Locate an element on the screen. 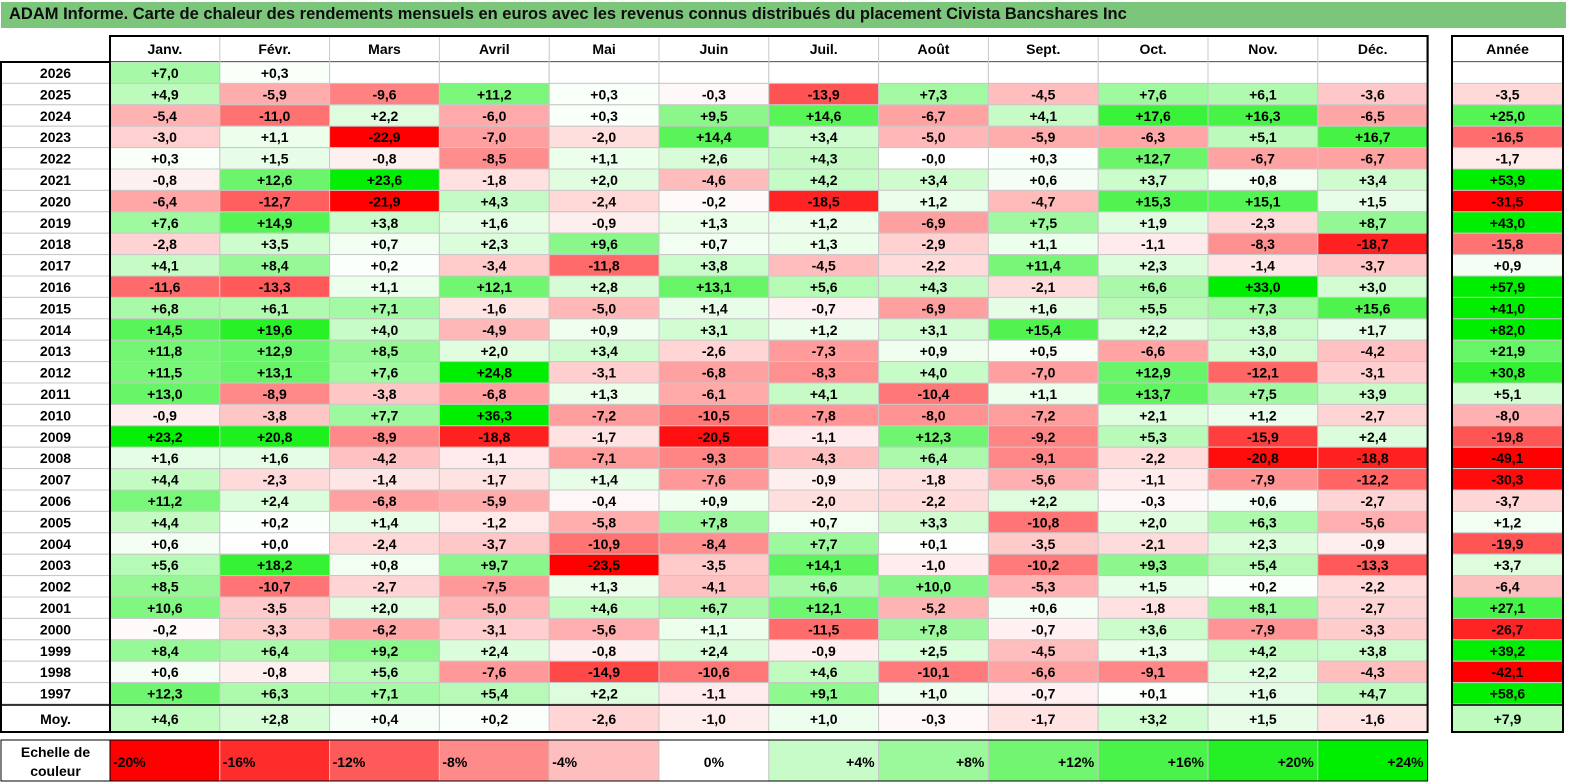  legend-step-label: -4% is located at coordinates (564, 762).